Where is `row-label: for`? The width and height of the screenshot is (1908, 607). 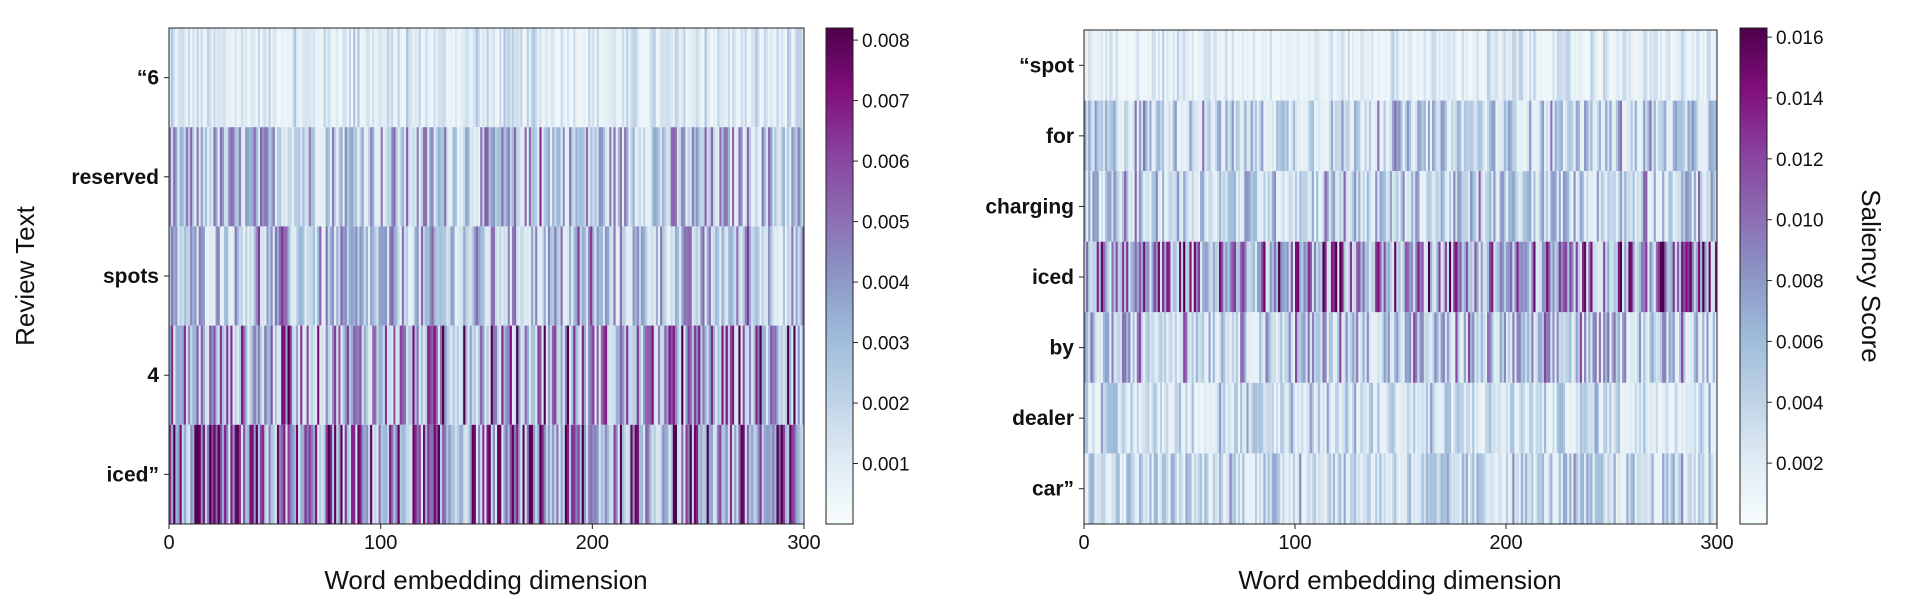
row-label: for is located at coordinates (1060, 136).